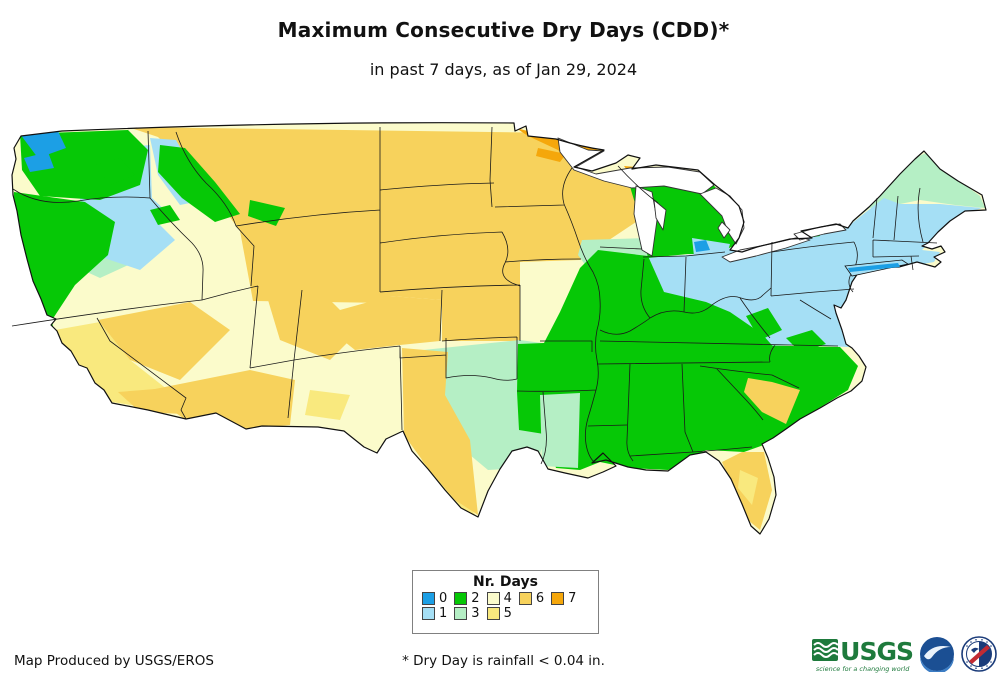 The width and height of the screenshot is (1007, 691). What do you see at coordinates (660, 215) in the screenshot?
I see `green-bay` at bounding box center [660, 215].